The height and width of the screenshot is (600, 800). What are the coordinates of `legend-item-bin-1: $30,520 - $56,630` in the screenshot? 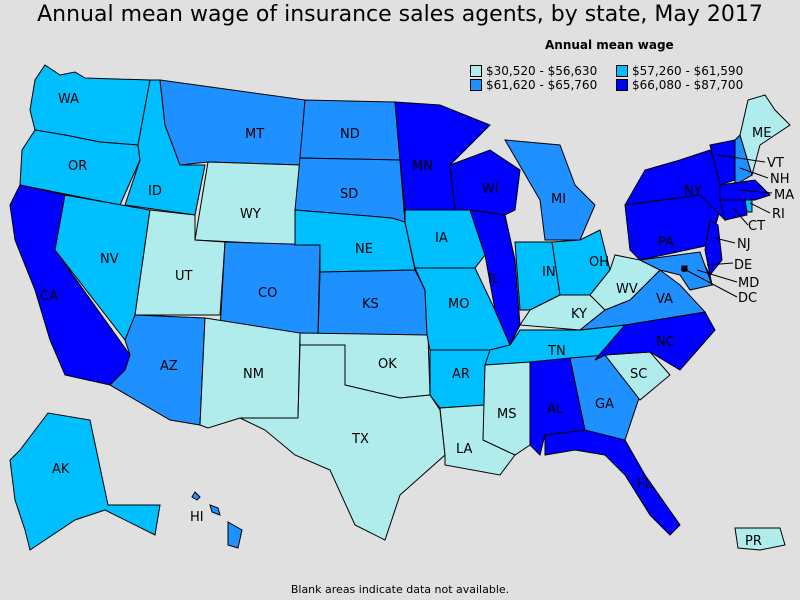 It's located at (533, 71).